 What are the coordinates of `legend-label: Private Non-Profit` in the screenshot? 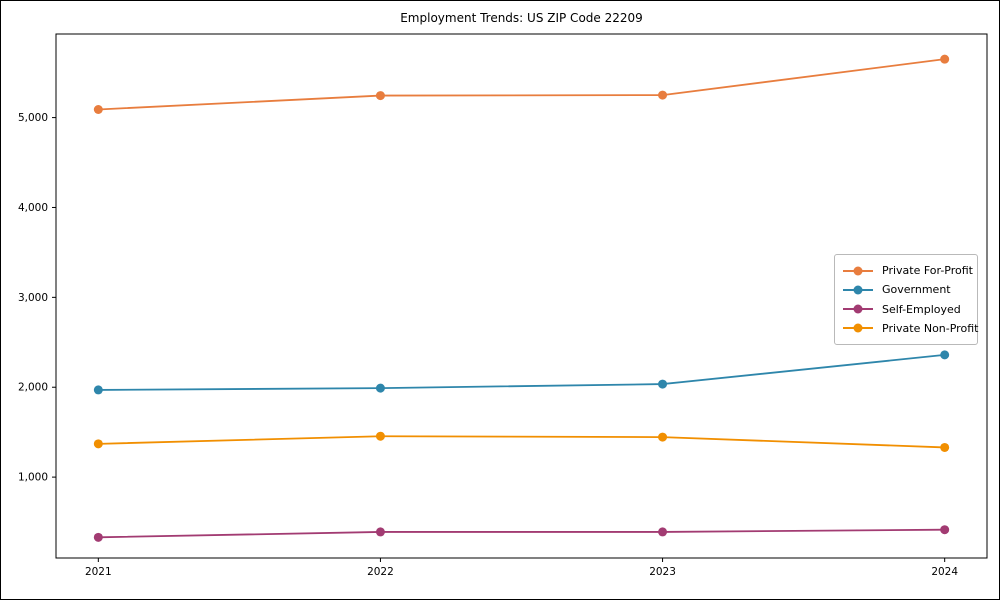 It's located at (930, 328).